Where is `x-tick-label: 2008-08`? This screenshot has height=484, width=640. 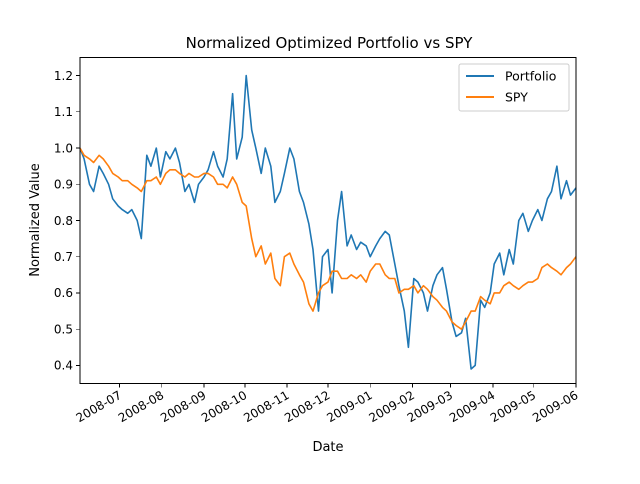 x-tick-label: 2008-08 is located at coordinates (141, 406).